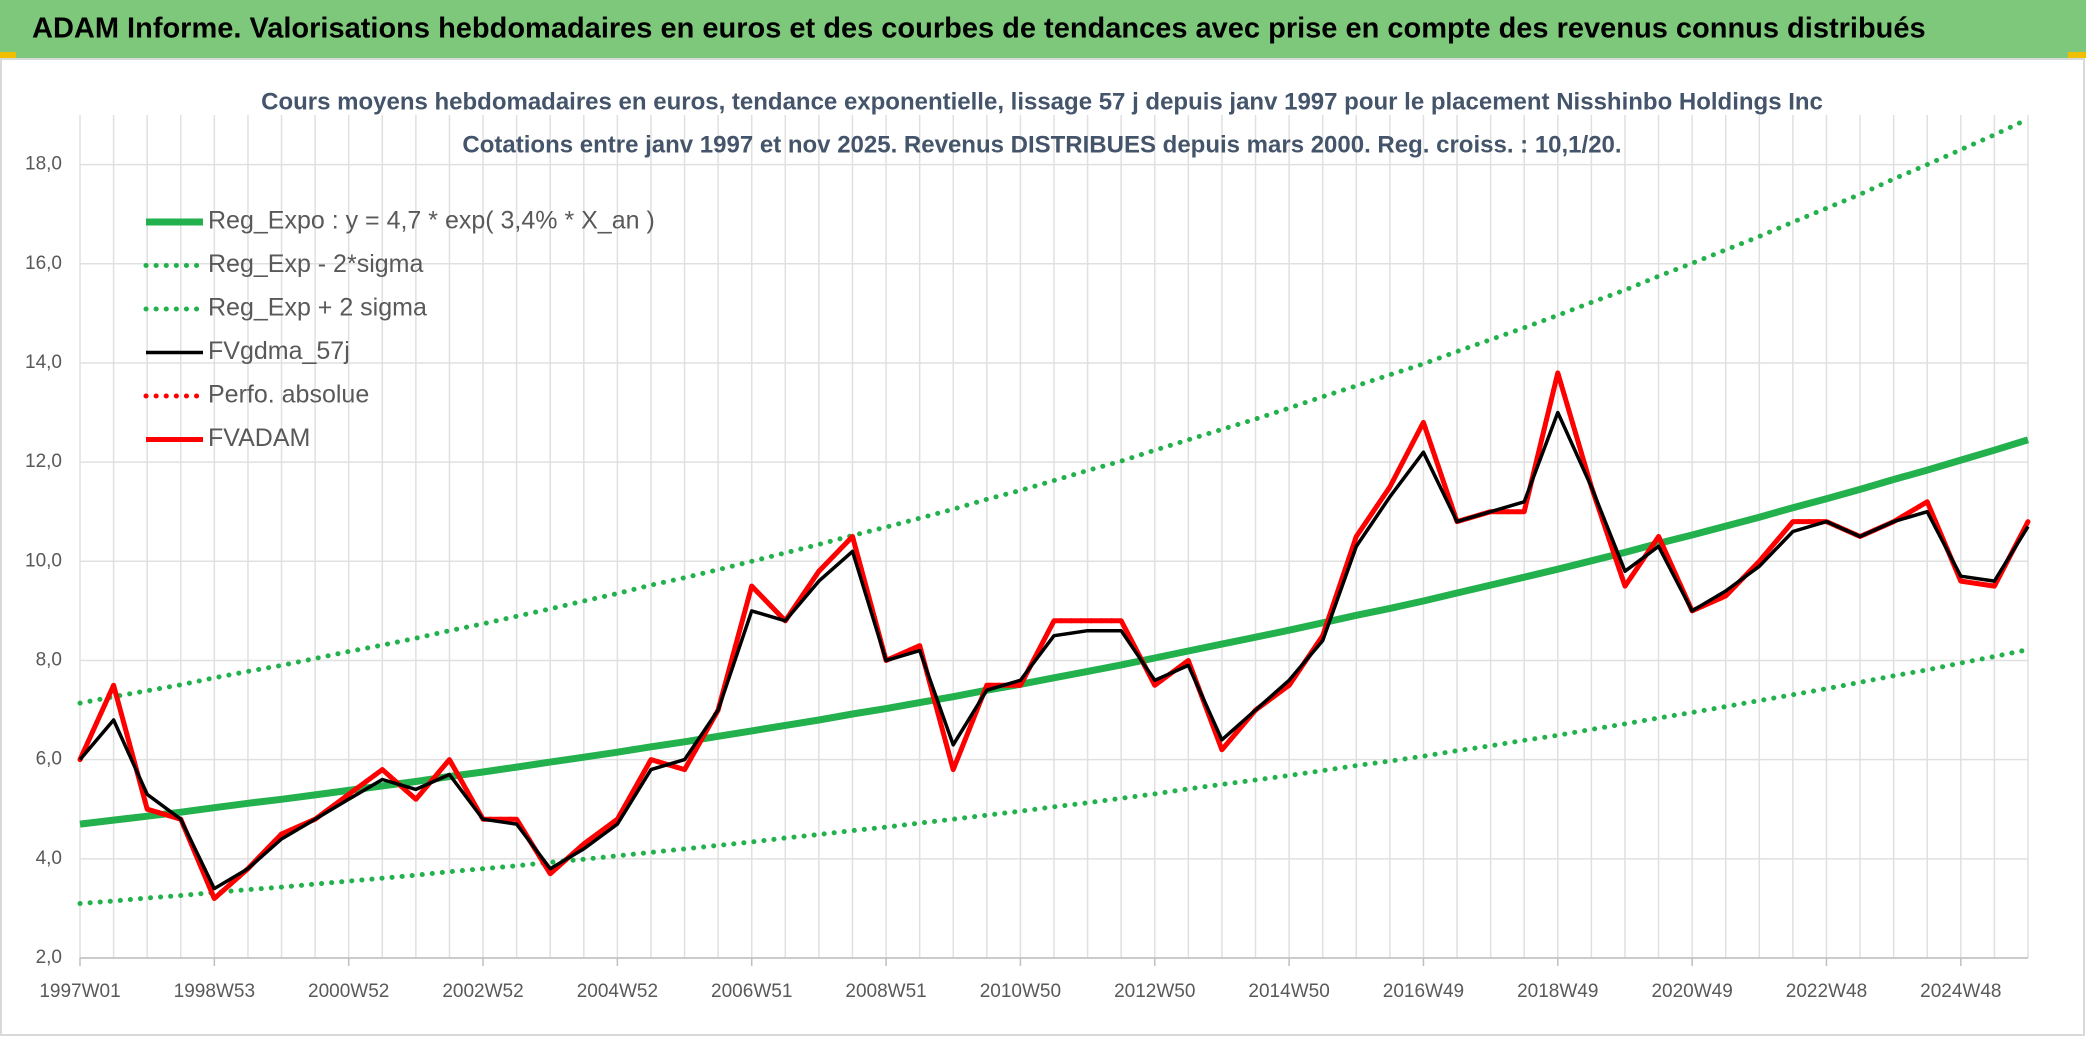  I want to click on x-tick-label: 2010W50, so click(1020, 991).